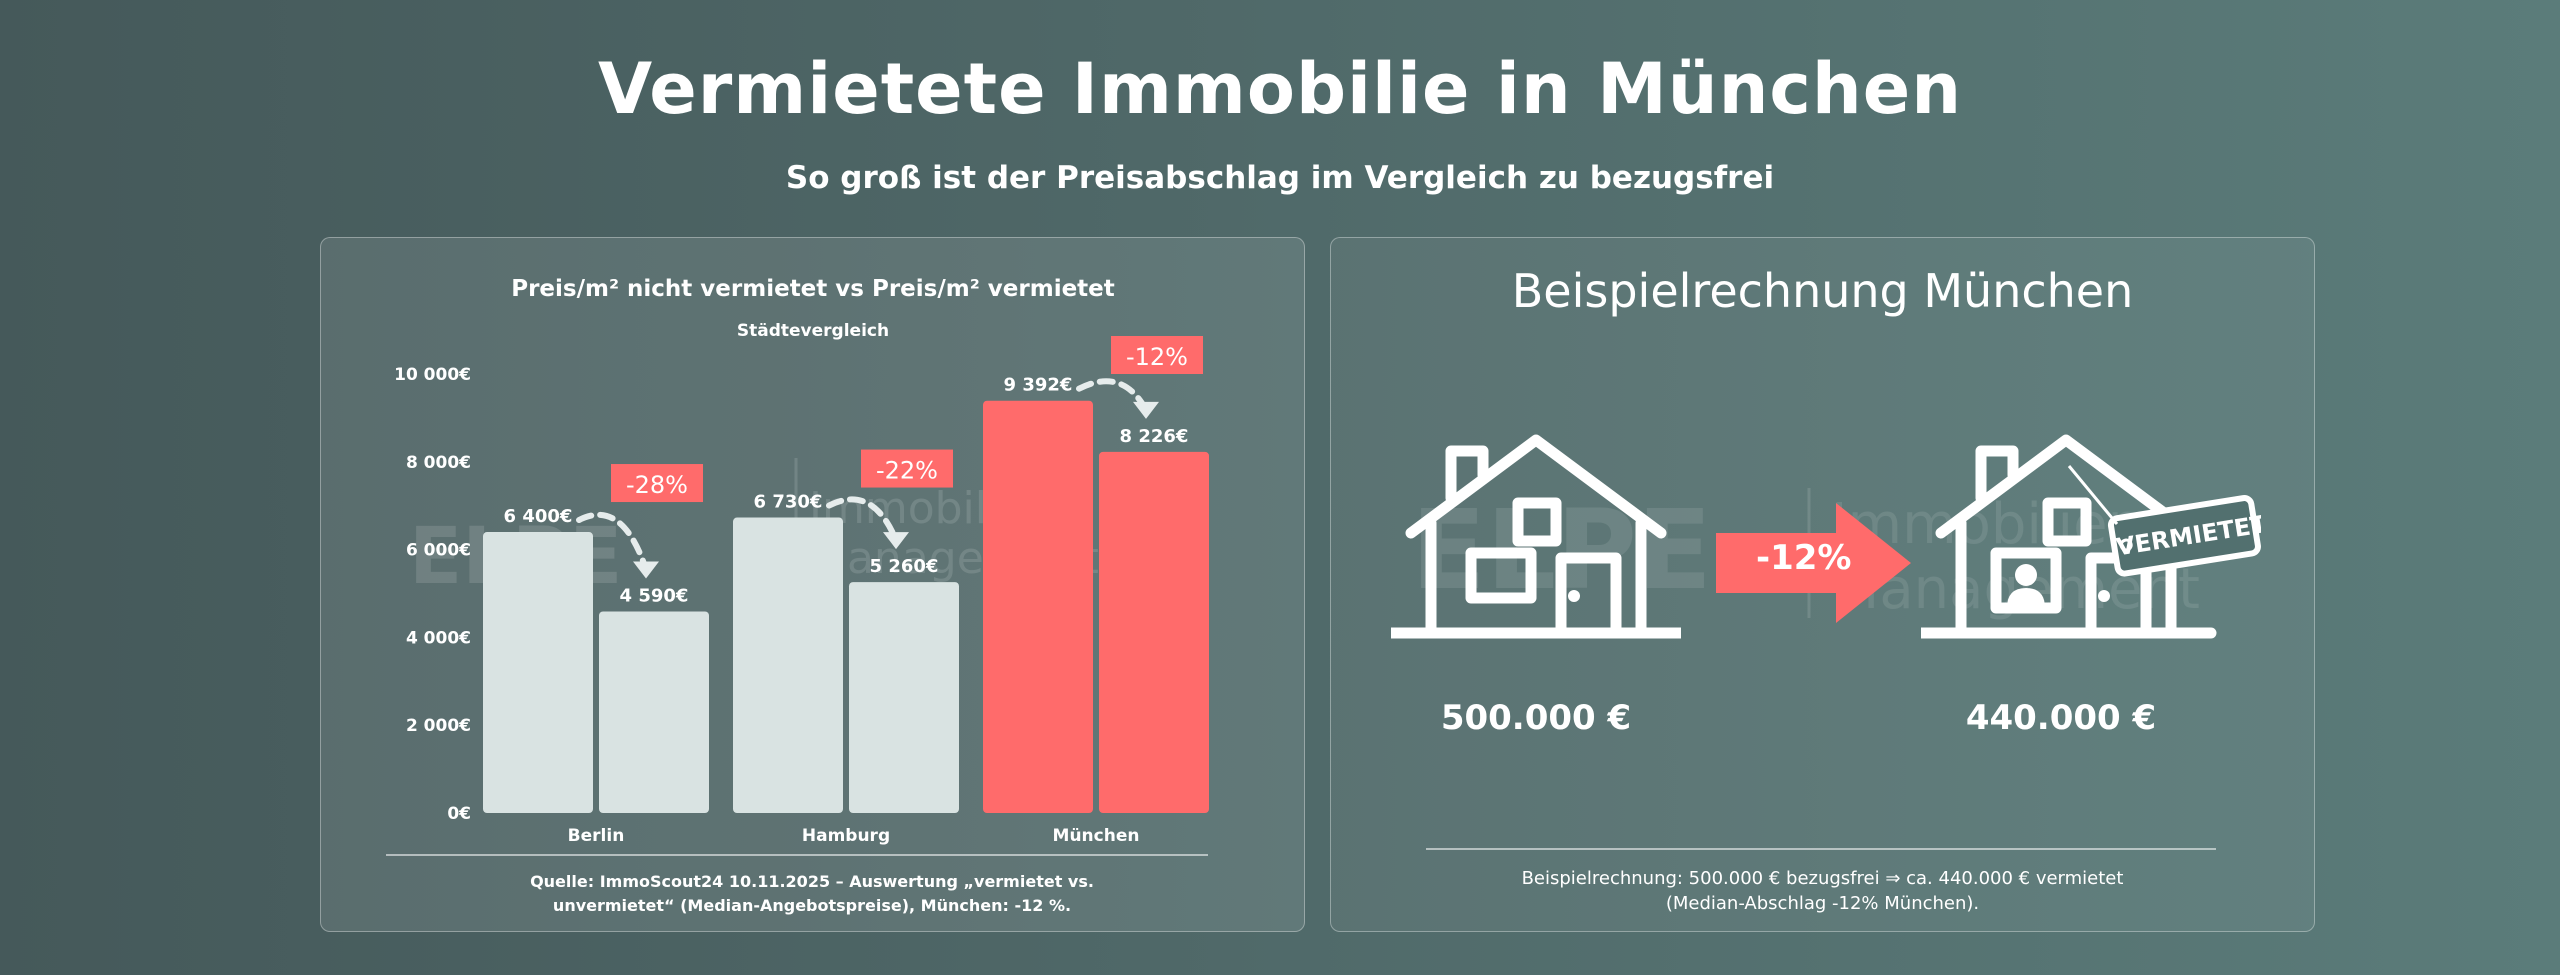  Describe the element at coordinates (1536, 536) in the screenshot. I see `house-icon` at that location.